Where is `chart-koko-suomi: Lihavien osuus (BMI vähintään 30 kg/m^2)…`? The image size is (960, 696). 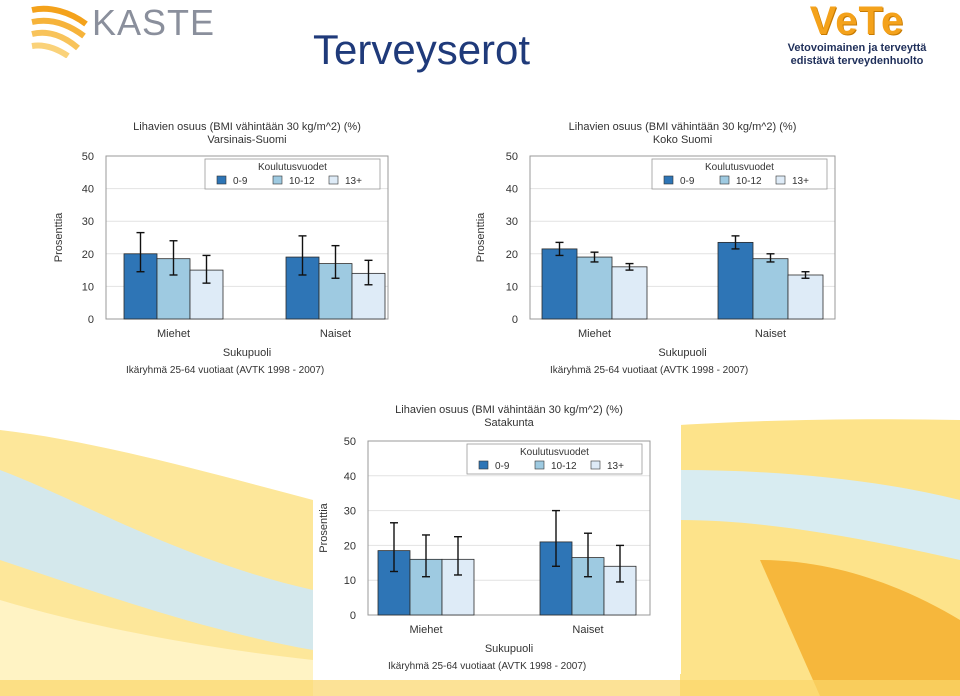 chart-koko-suomi: Lihavien osuus (BMI vähintään 30 kg/m^2)… is located at coordinates (655, 248).